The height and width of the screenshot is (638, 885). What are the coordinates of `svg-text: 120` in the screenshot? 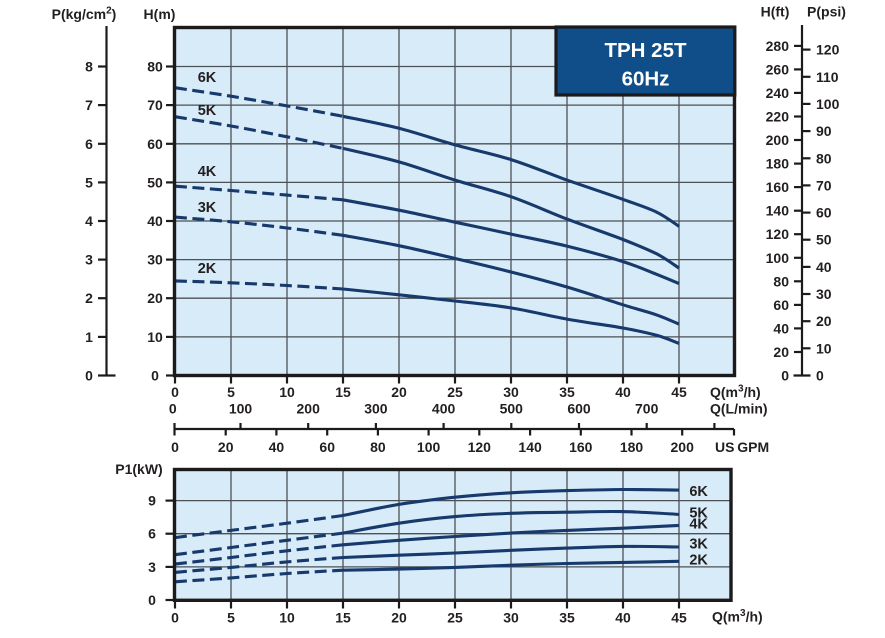 It's located at (828, 50).